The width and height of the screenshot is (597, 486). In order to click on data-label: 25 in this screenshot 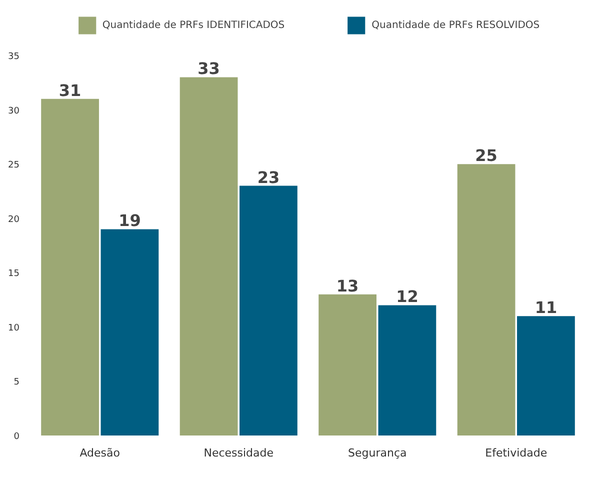, I will do `click(486, 156)`.